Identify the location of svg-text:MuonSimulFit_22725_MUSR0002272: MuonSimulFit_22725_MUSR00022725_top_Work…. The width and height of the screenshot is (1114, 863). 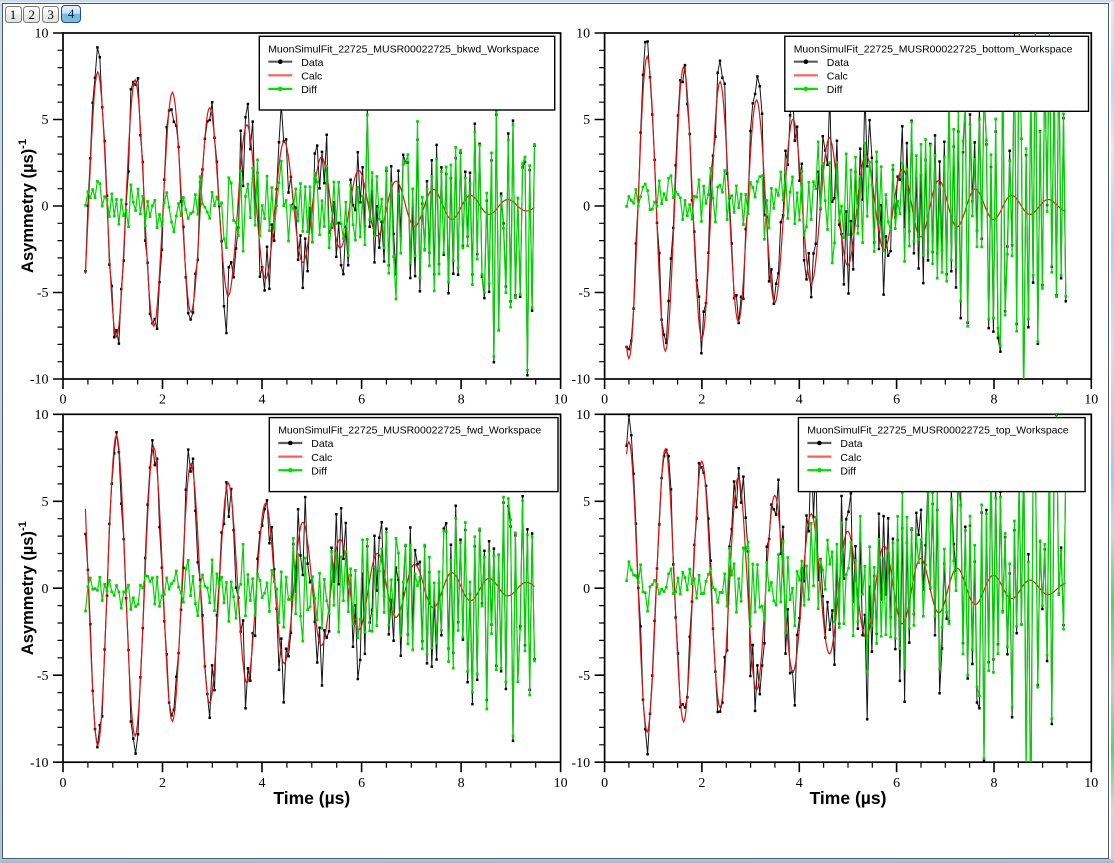
(937, 431).